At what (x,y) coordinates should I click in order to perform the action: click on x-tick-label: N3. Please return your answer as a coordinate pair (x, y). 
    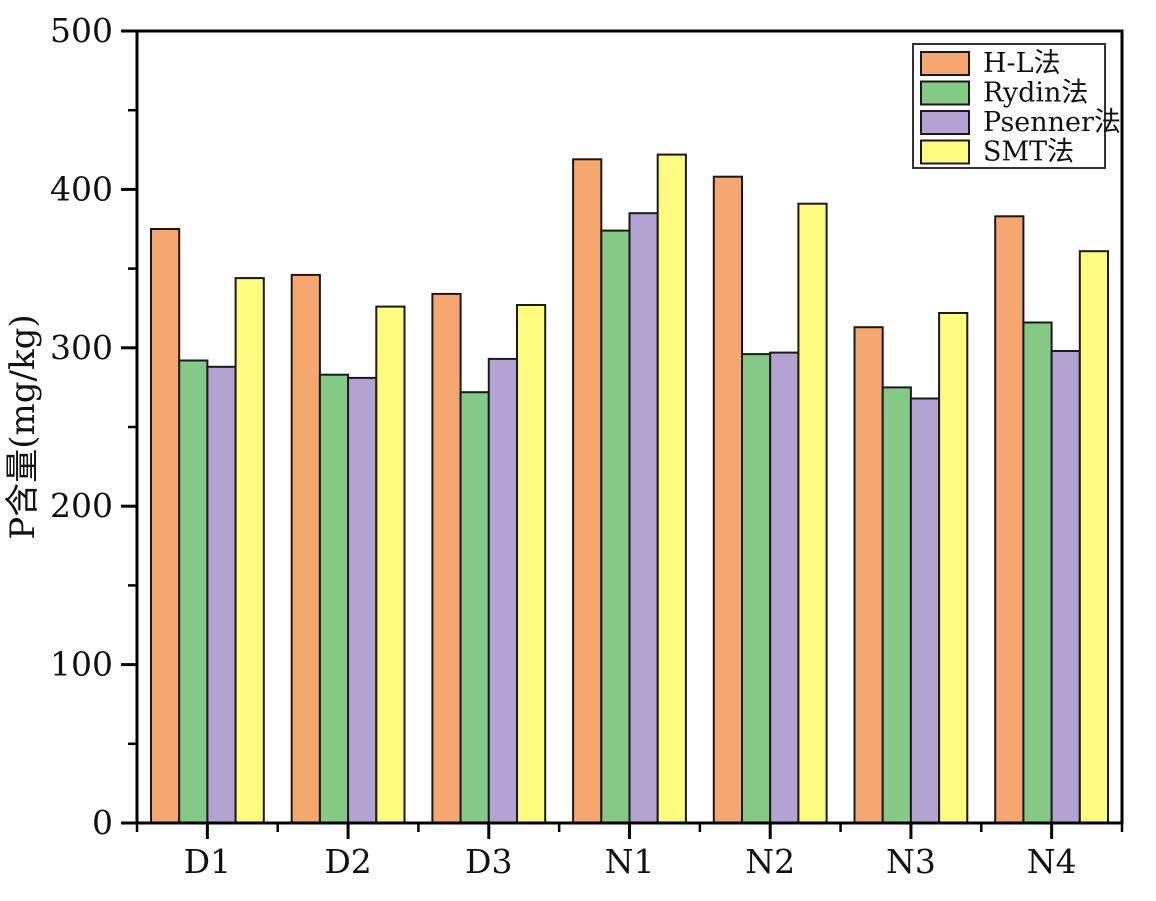
    Looking at the image, I should click on (911, 861).